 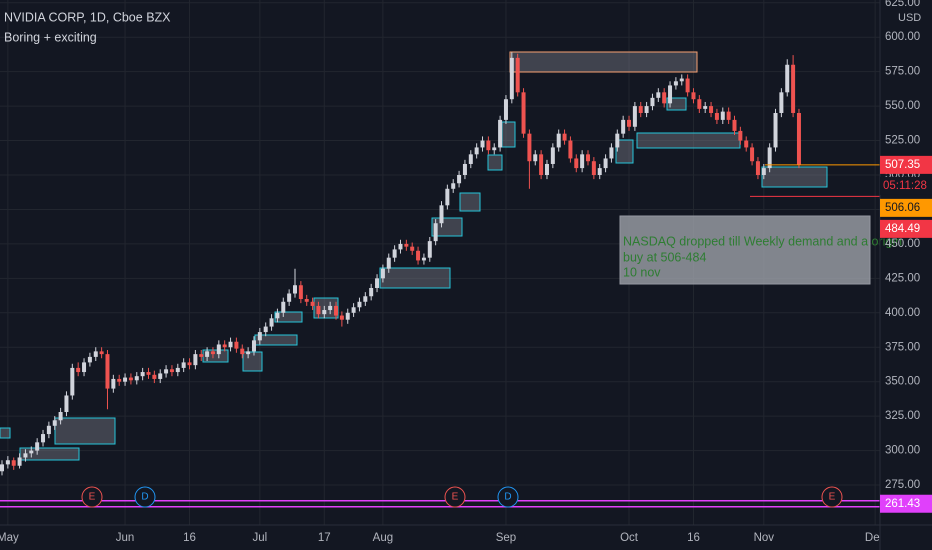 What do you see at coordinates (902, 451) in the screenshot?
I see `y-tick-label: 300.00` at bounding box center [902, 451].